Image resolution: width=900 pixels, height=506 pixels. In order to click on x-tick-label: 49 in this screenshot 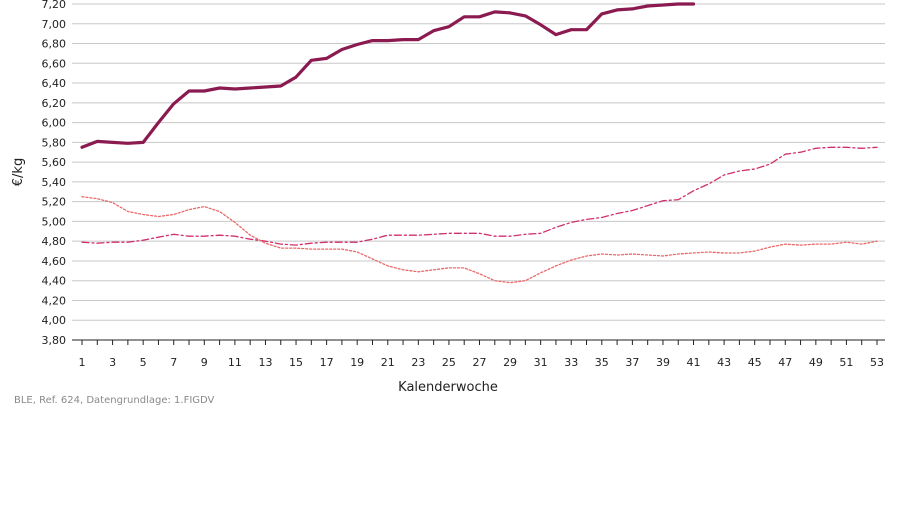, I will do `click(816, 362)`.